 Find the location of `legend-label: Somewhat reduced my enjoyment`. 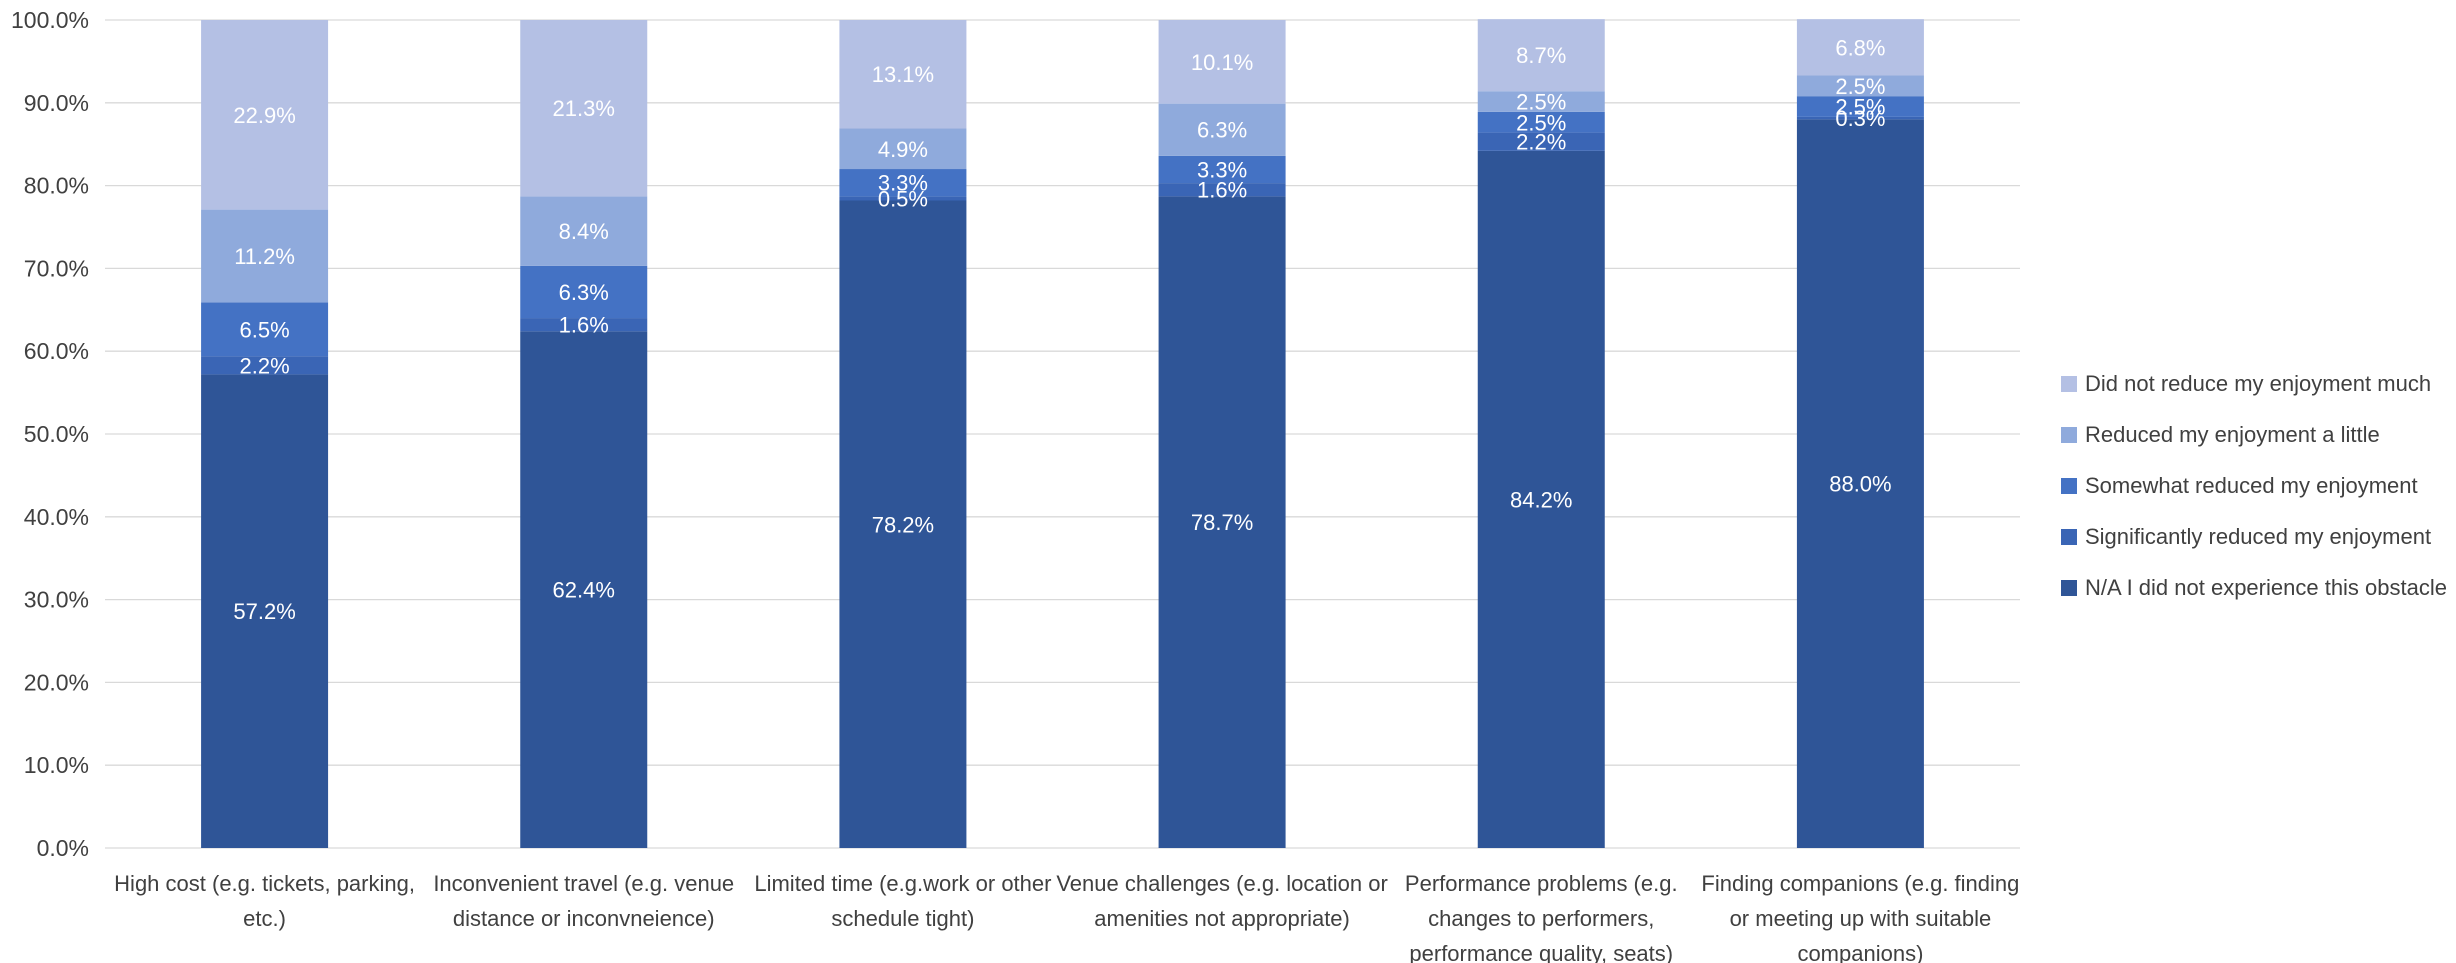

legend-label: Somewhat reduced my enjoyment is located at coordinates (2251, 485).